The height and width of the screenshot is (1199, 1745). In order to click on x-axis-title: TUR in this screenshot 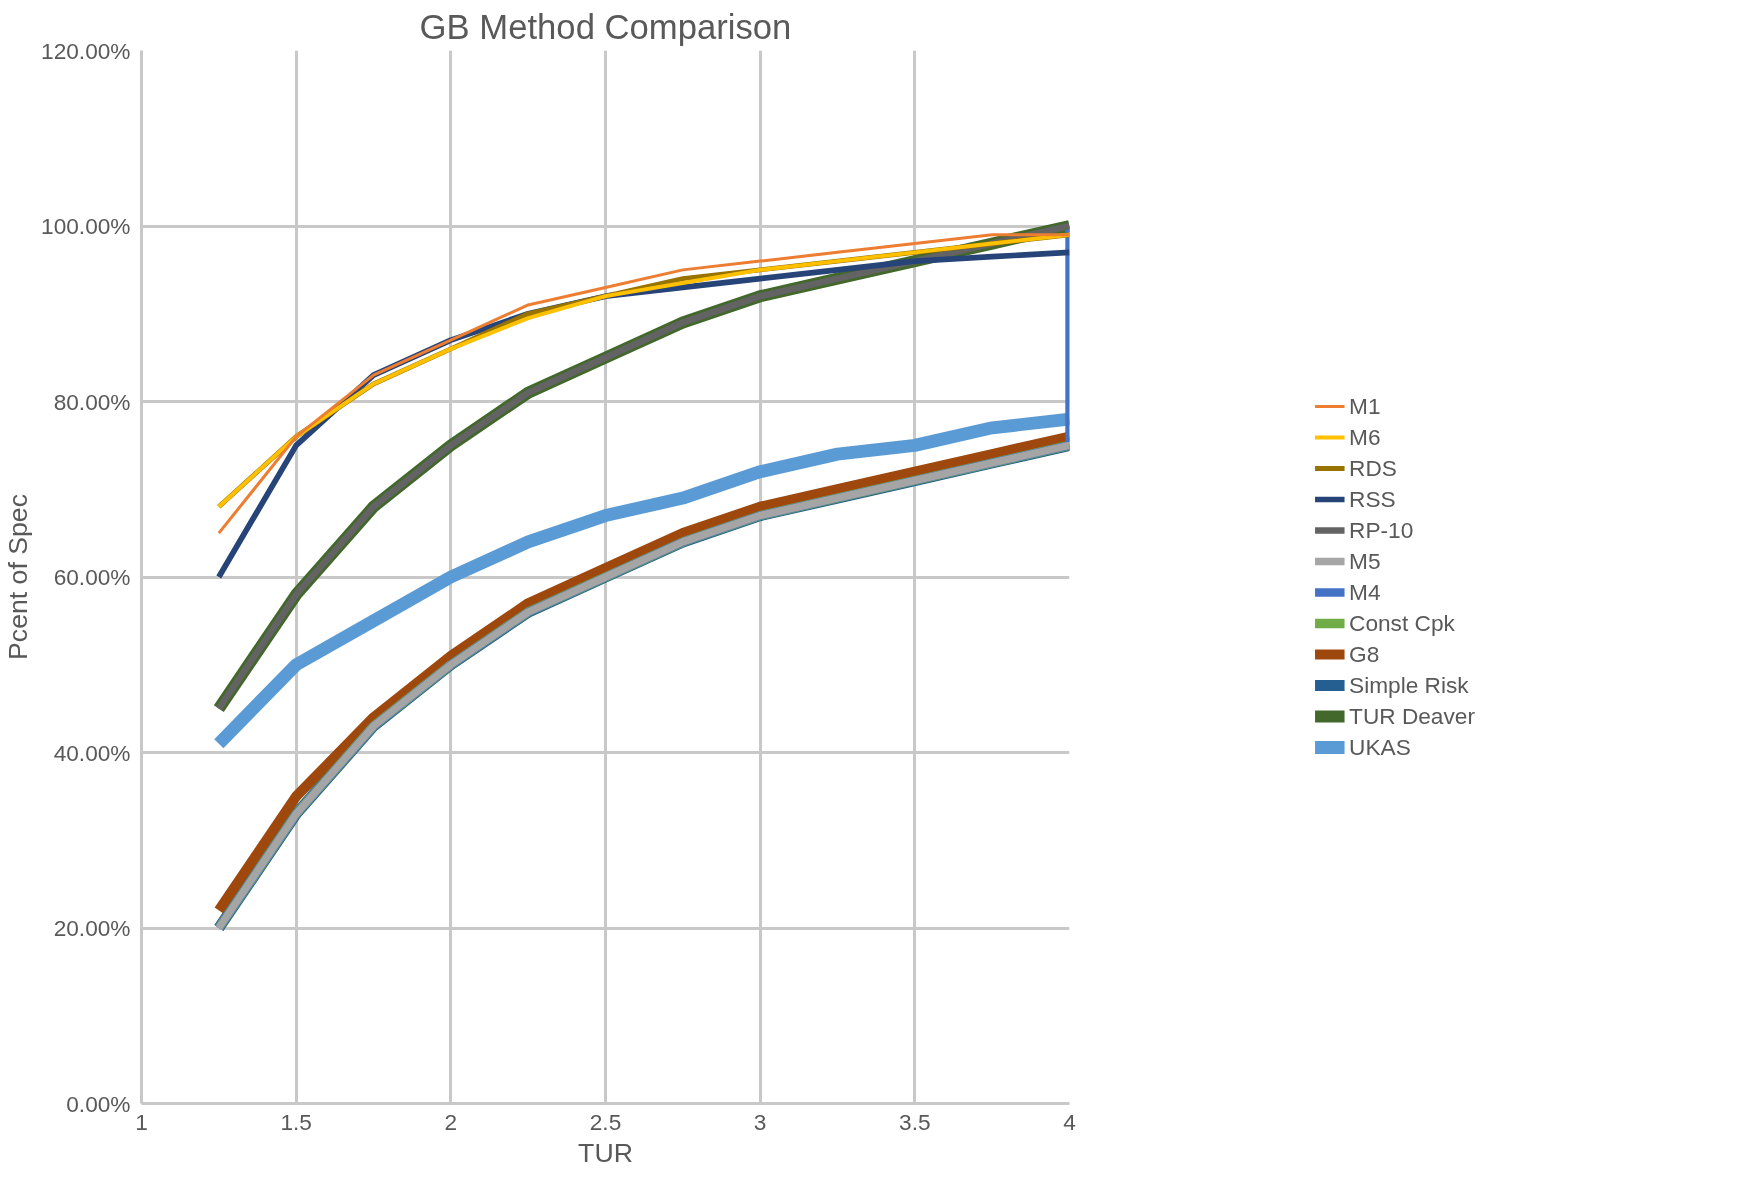, I will do `click(605, 1152)`.